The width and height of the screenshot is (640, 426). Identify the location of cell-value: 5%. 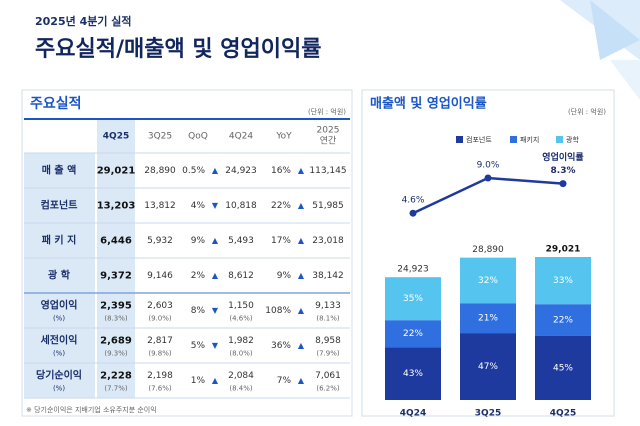
(198, 346).